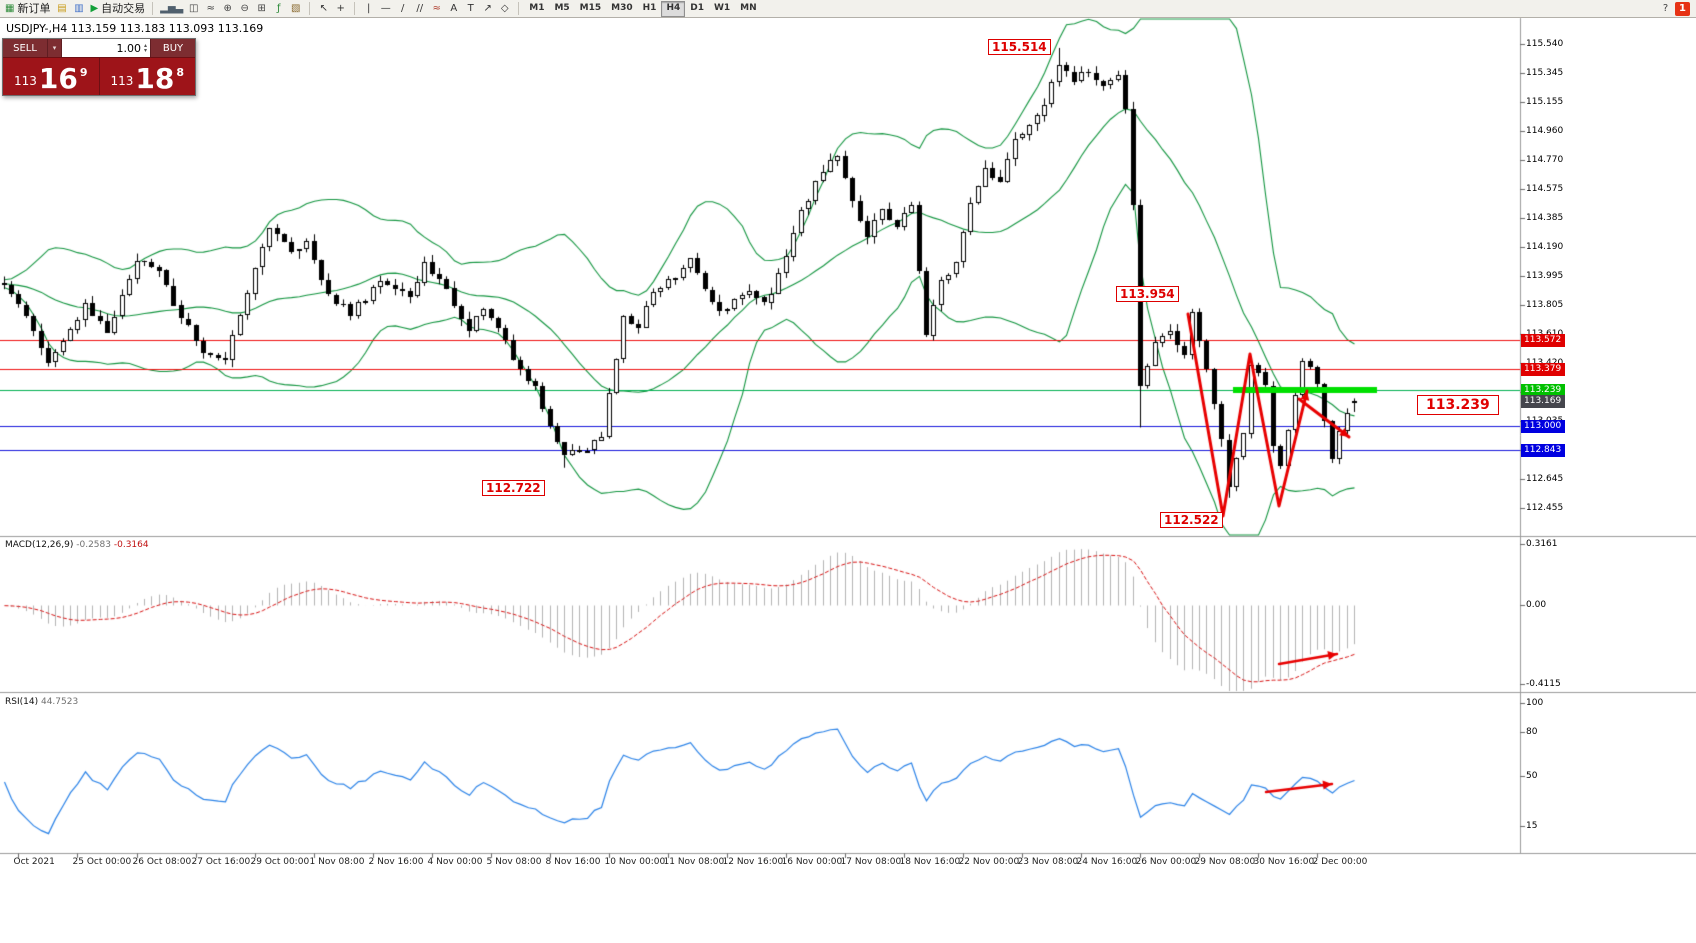 The width and height of the screenshot is (1696, 943). I want to click on macd-label: MACD(12,26,9) -0.2583 -0.3164, so click(77, 545).